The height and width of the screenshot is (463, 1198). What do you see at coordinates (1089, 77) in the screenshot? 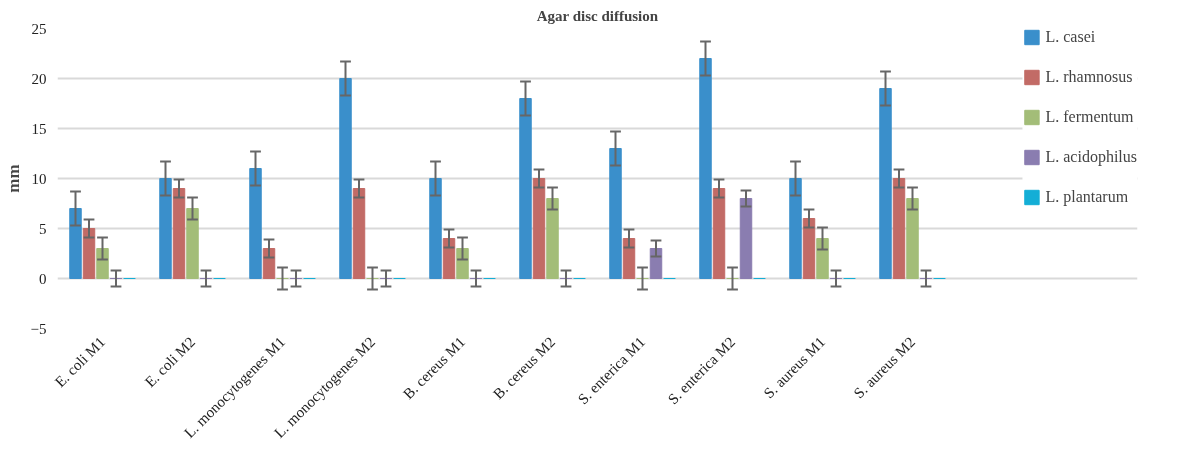
I see `legend-label: L. rhamnosus` at bounding box center [1089, 77].